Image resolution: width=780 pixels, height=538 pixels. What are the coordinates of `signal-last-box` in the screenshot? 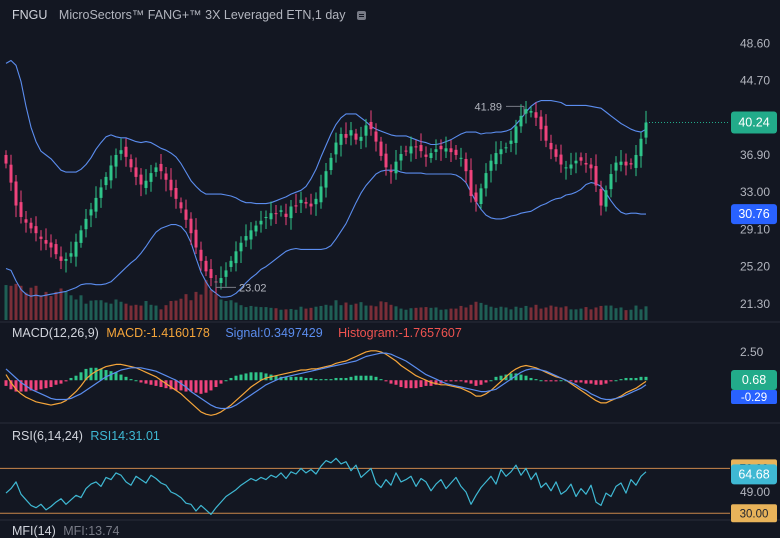 It's located at (754, 397).